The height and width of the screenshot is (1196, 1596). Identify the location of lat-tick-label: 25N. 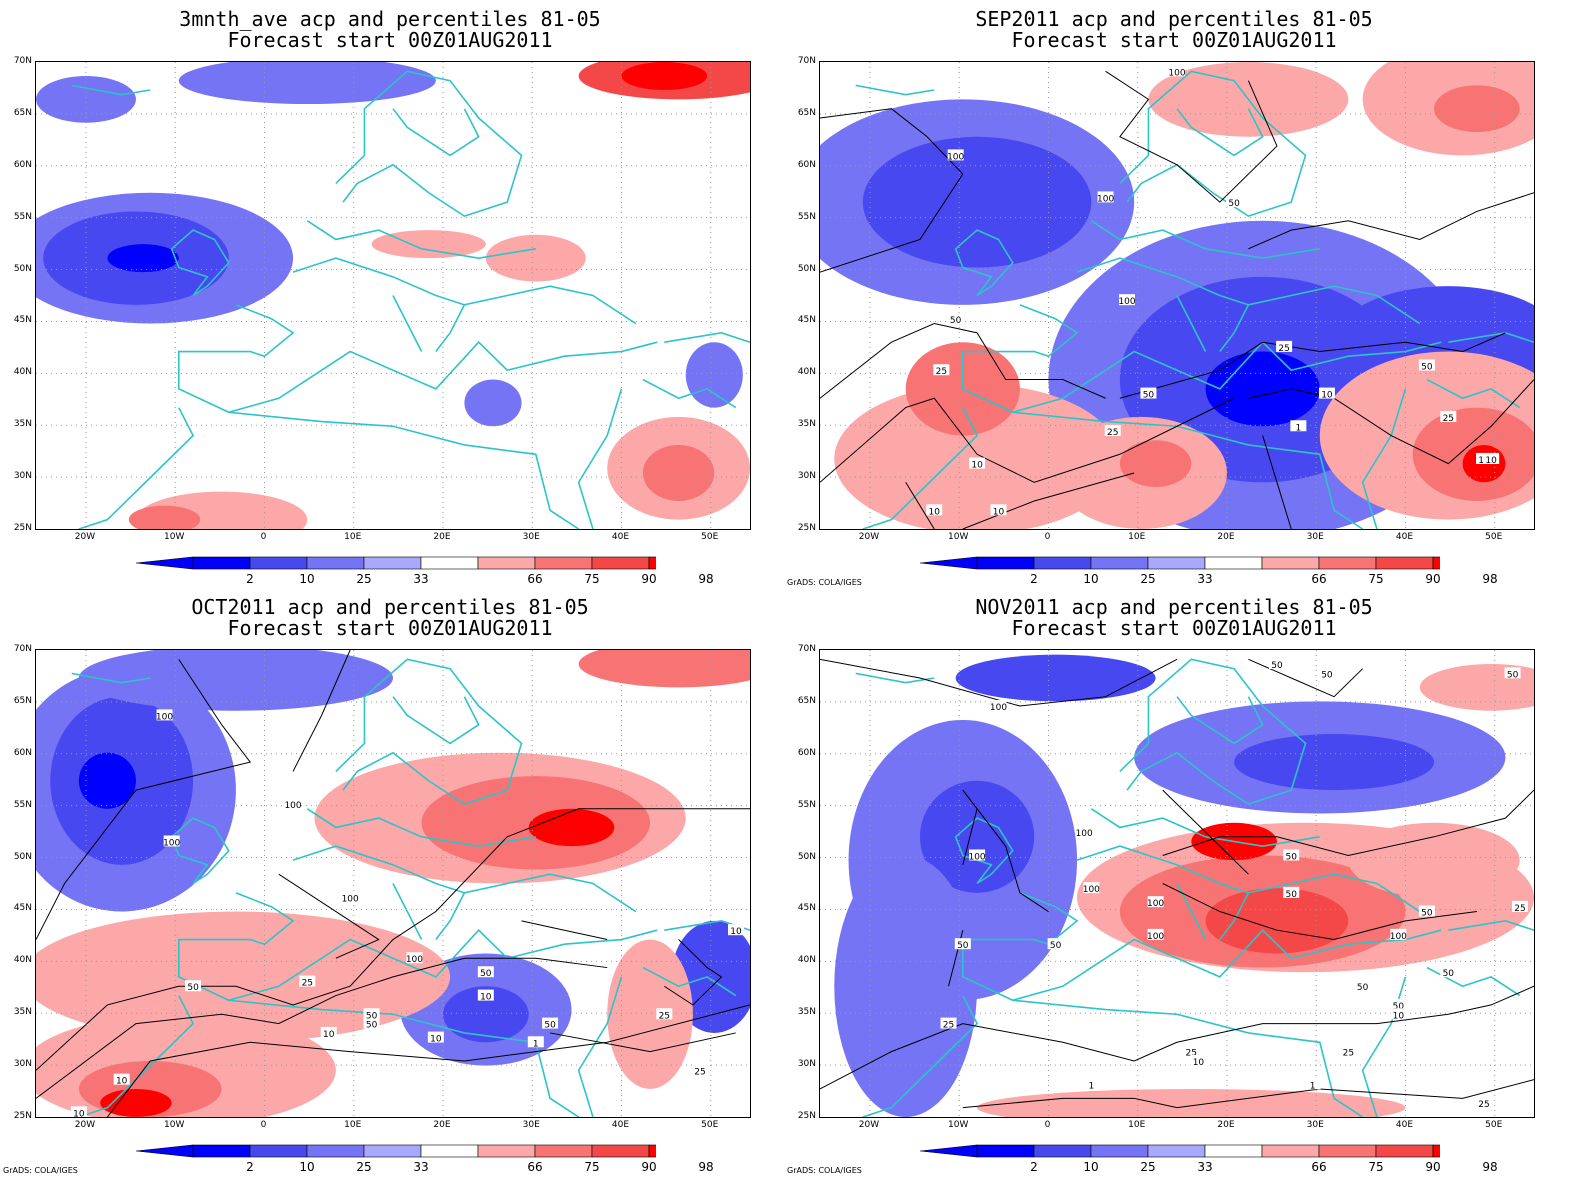
(22, 1116).